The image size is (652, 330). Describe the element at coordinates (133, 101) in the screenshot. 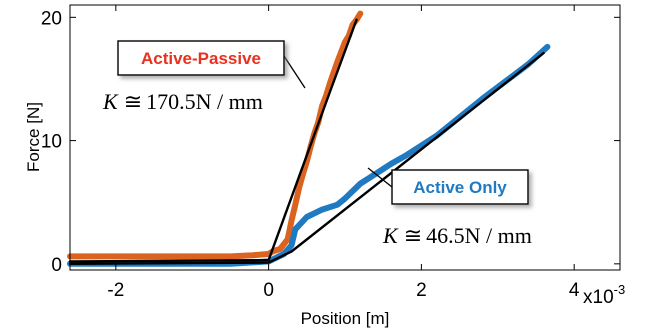

I see `active-passive-eq-sym: ≅` at that location.